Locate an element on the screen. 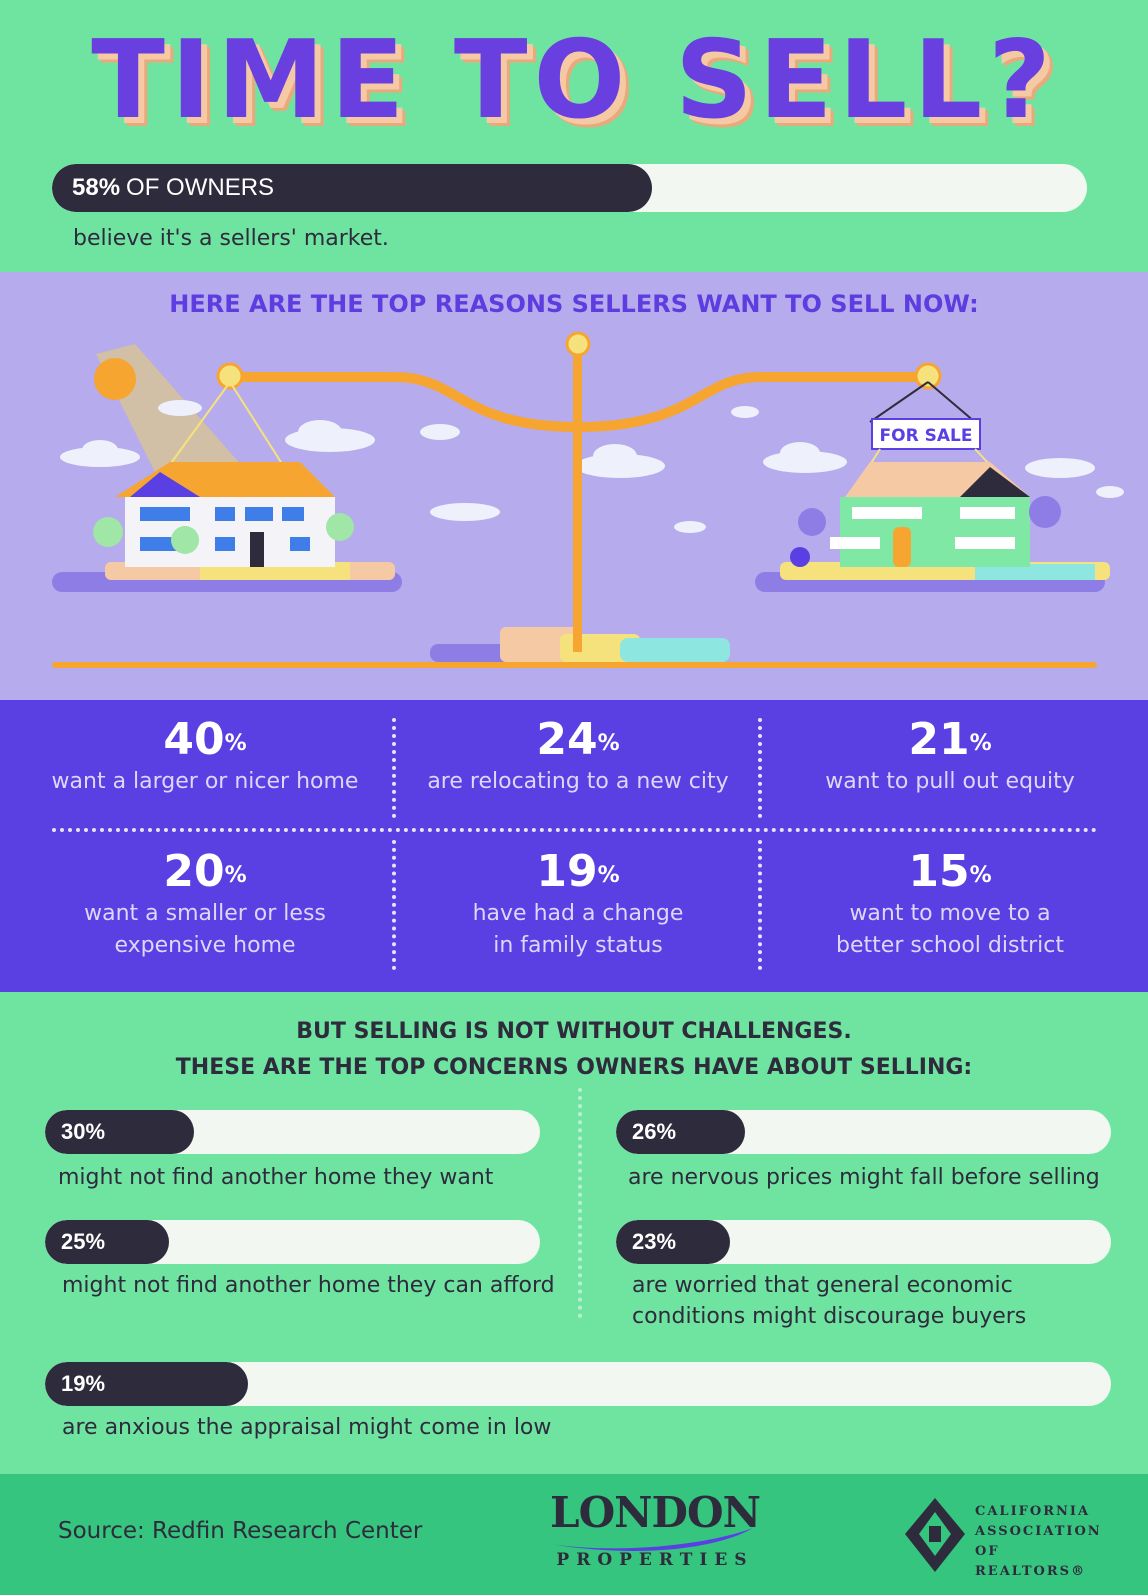 The width and height of the screenshot is (1148, 1595). beam-left-knob is located at coordinates (230, 376).